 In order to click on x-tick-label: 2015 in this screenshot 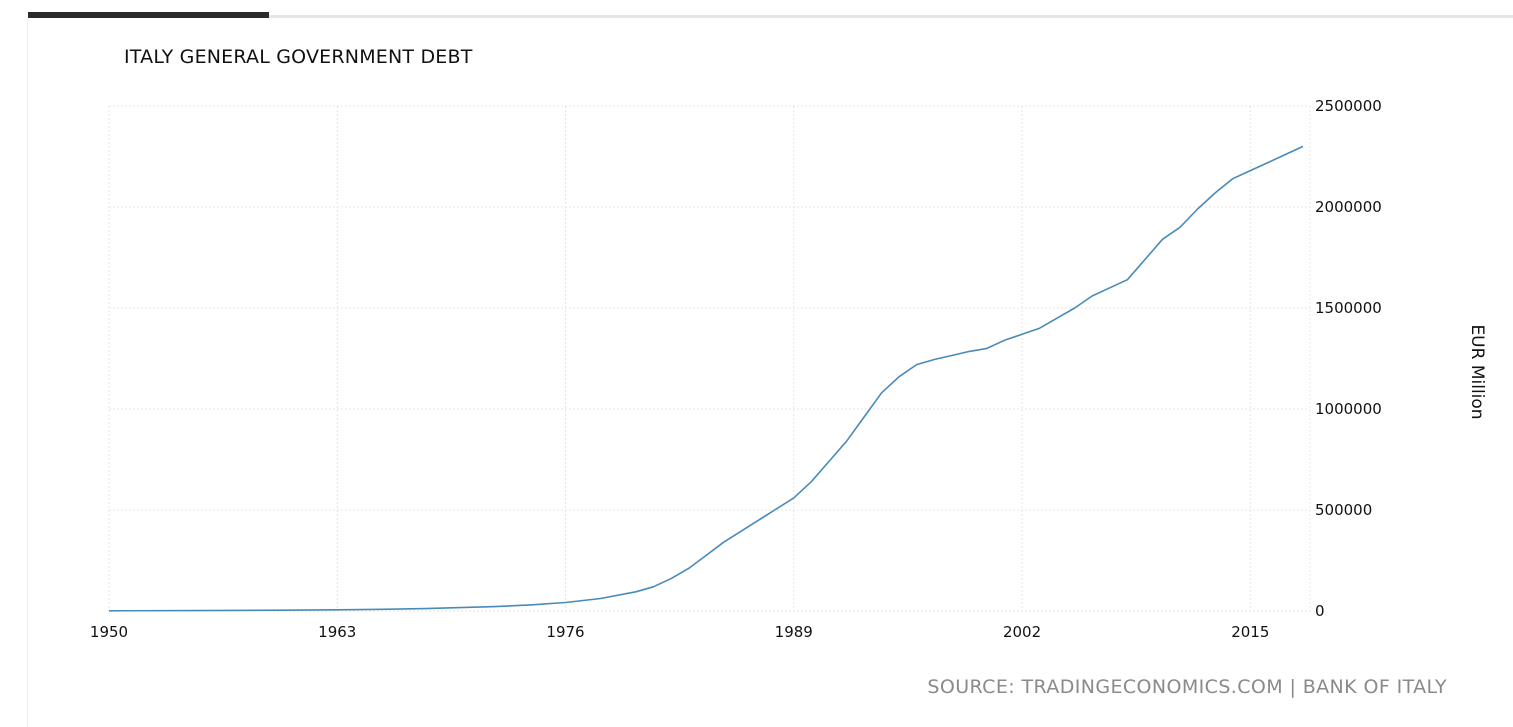, I will do `click(1250, 632)`.